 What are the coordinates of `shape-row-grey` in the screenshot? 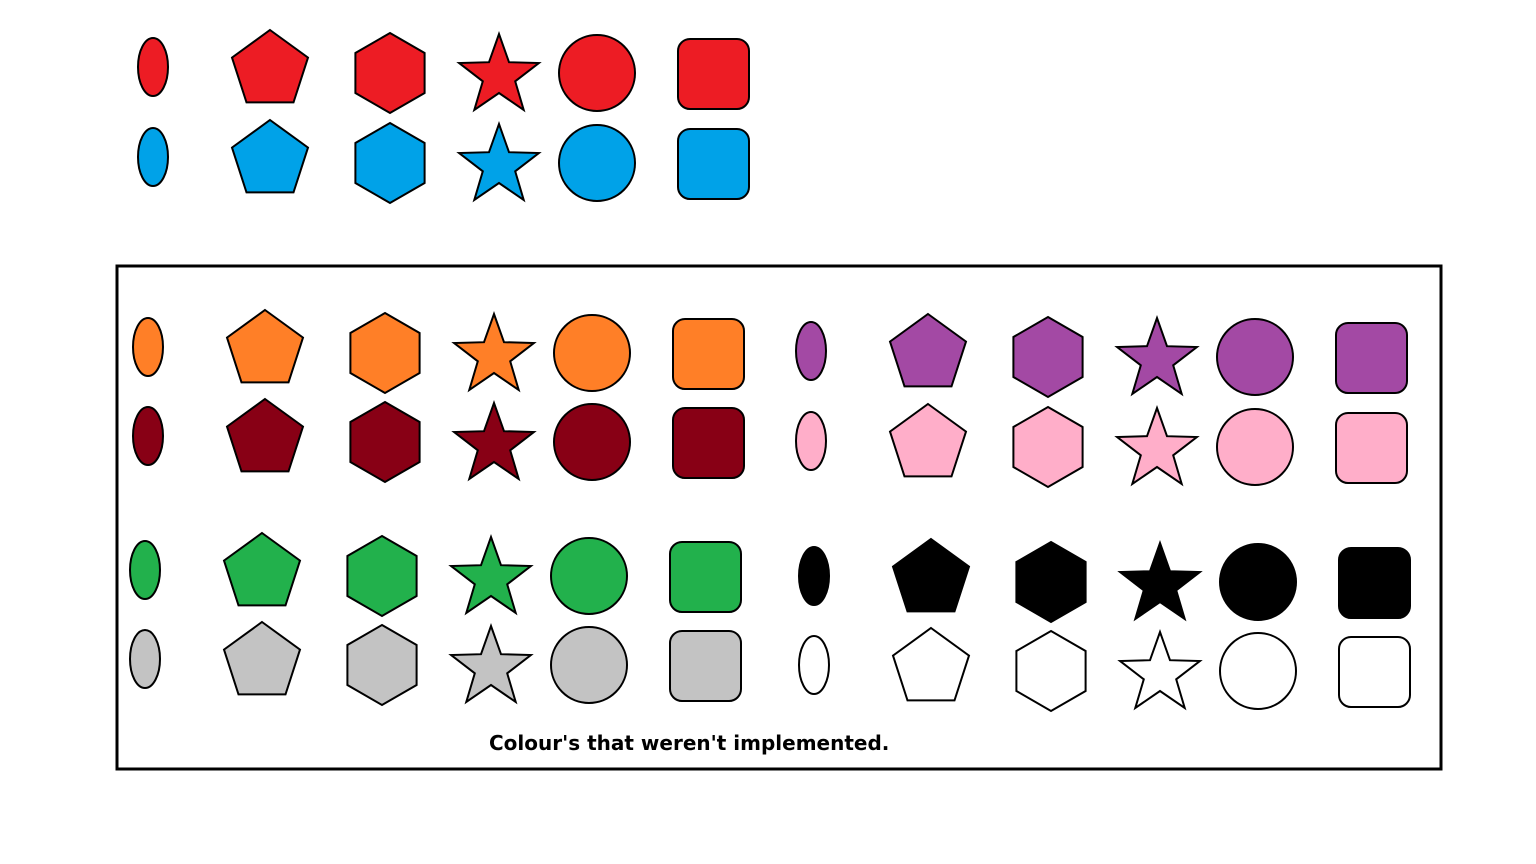 It's located at (435, 663).